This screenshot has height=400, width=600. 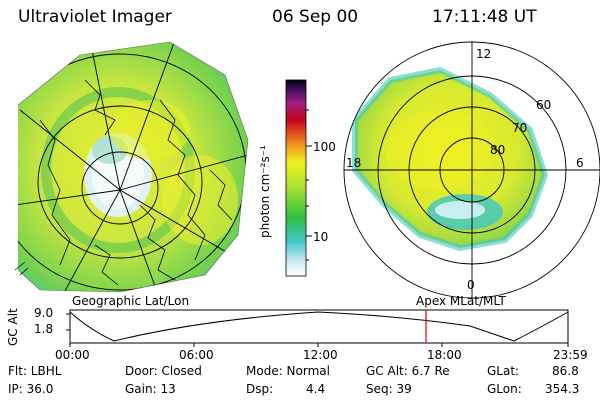 What do you see at coordinates (44, 313) in the screenshot?
I see `timeline-ytick-top: 9.0` at bounding box center [44, 313].